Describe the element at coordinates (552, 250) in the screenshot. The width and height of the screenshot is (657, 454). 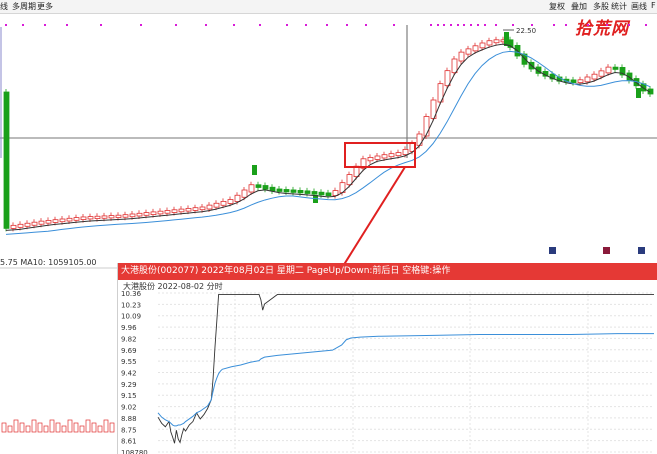
I see `indicator-icon-left` at that location.